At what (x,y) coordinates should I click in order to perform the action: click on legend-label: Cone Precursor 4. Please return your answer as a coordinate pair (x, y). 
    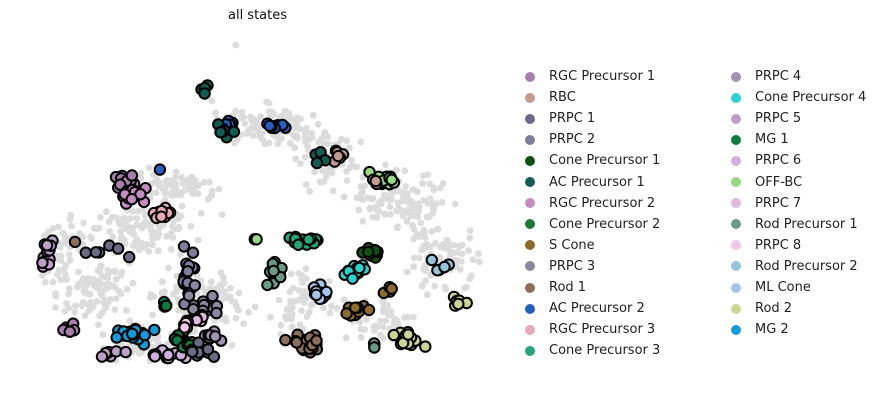
    Looking at the image, I should click on (811, 98).